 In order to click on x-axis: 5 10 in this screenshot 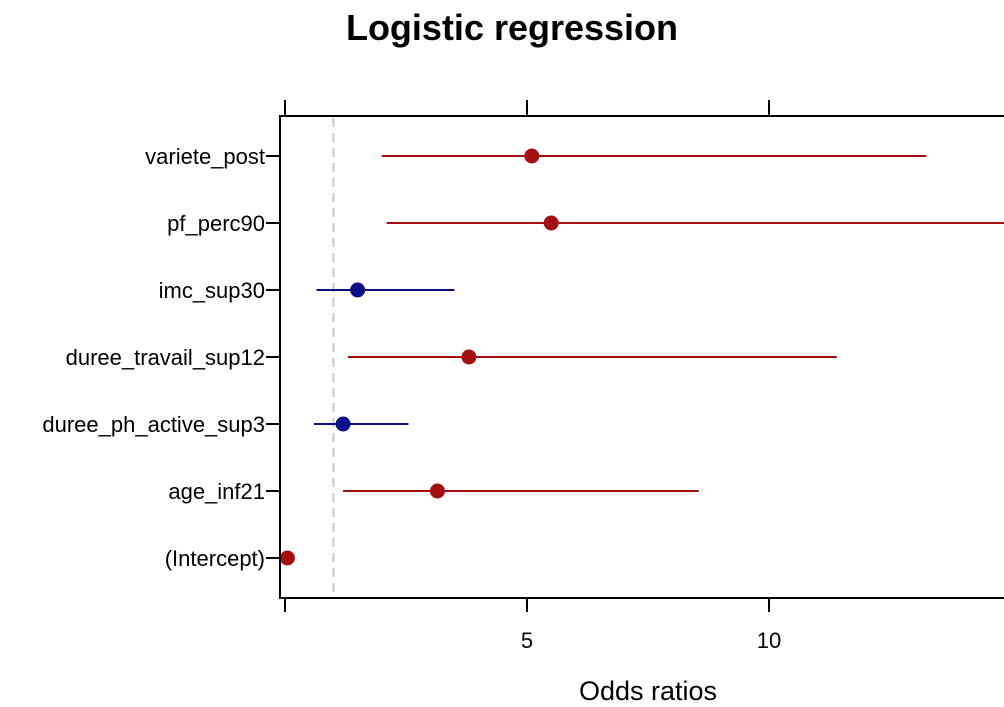, I will do `click(532, 625)`.